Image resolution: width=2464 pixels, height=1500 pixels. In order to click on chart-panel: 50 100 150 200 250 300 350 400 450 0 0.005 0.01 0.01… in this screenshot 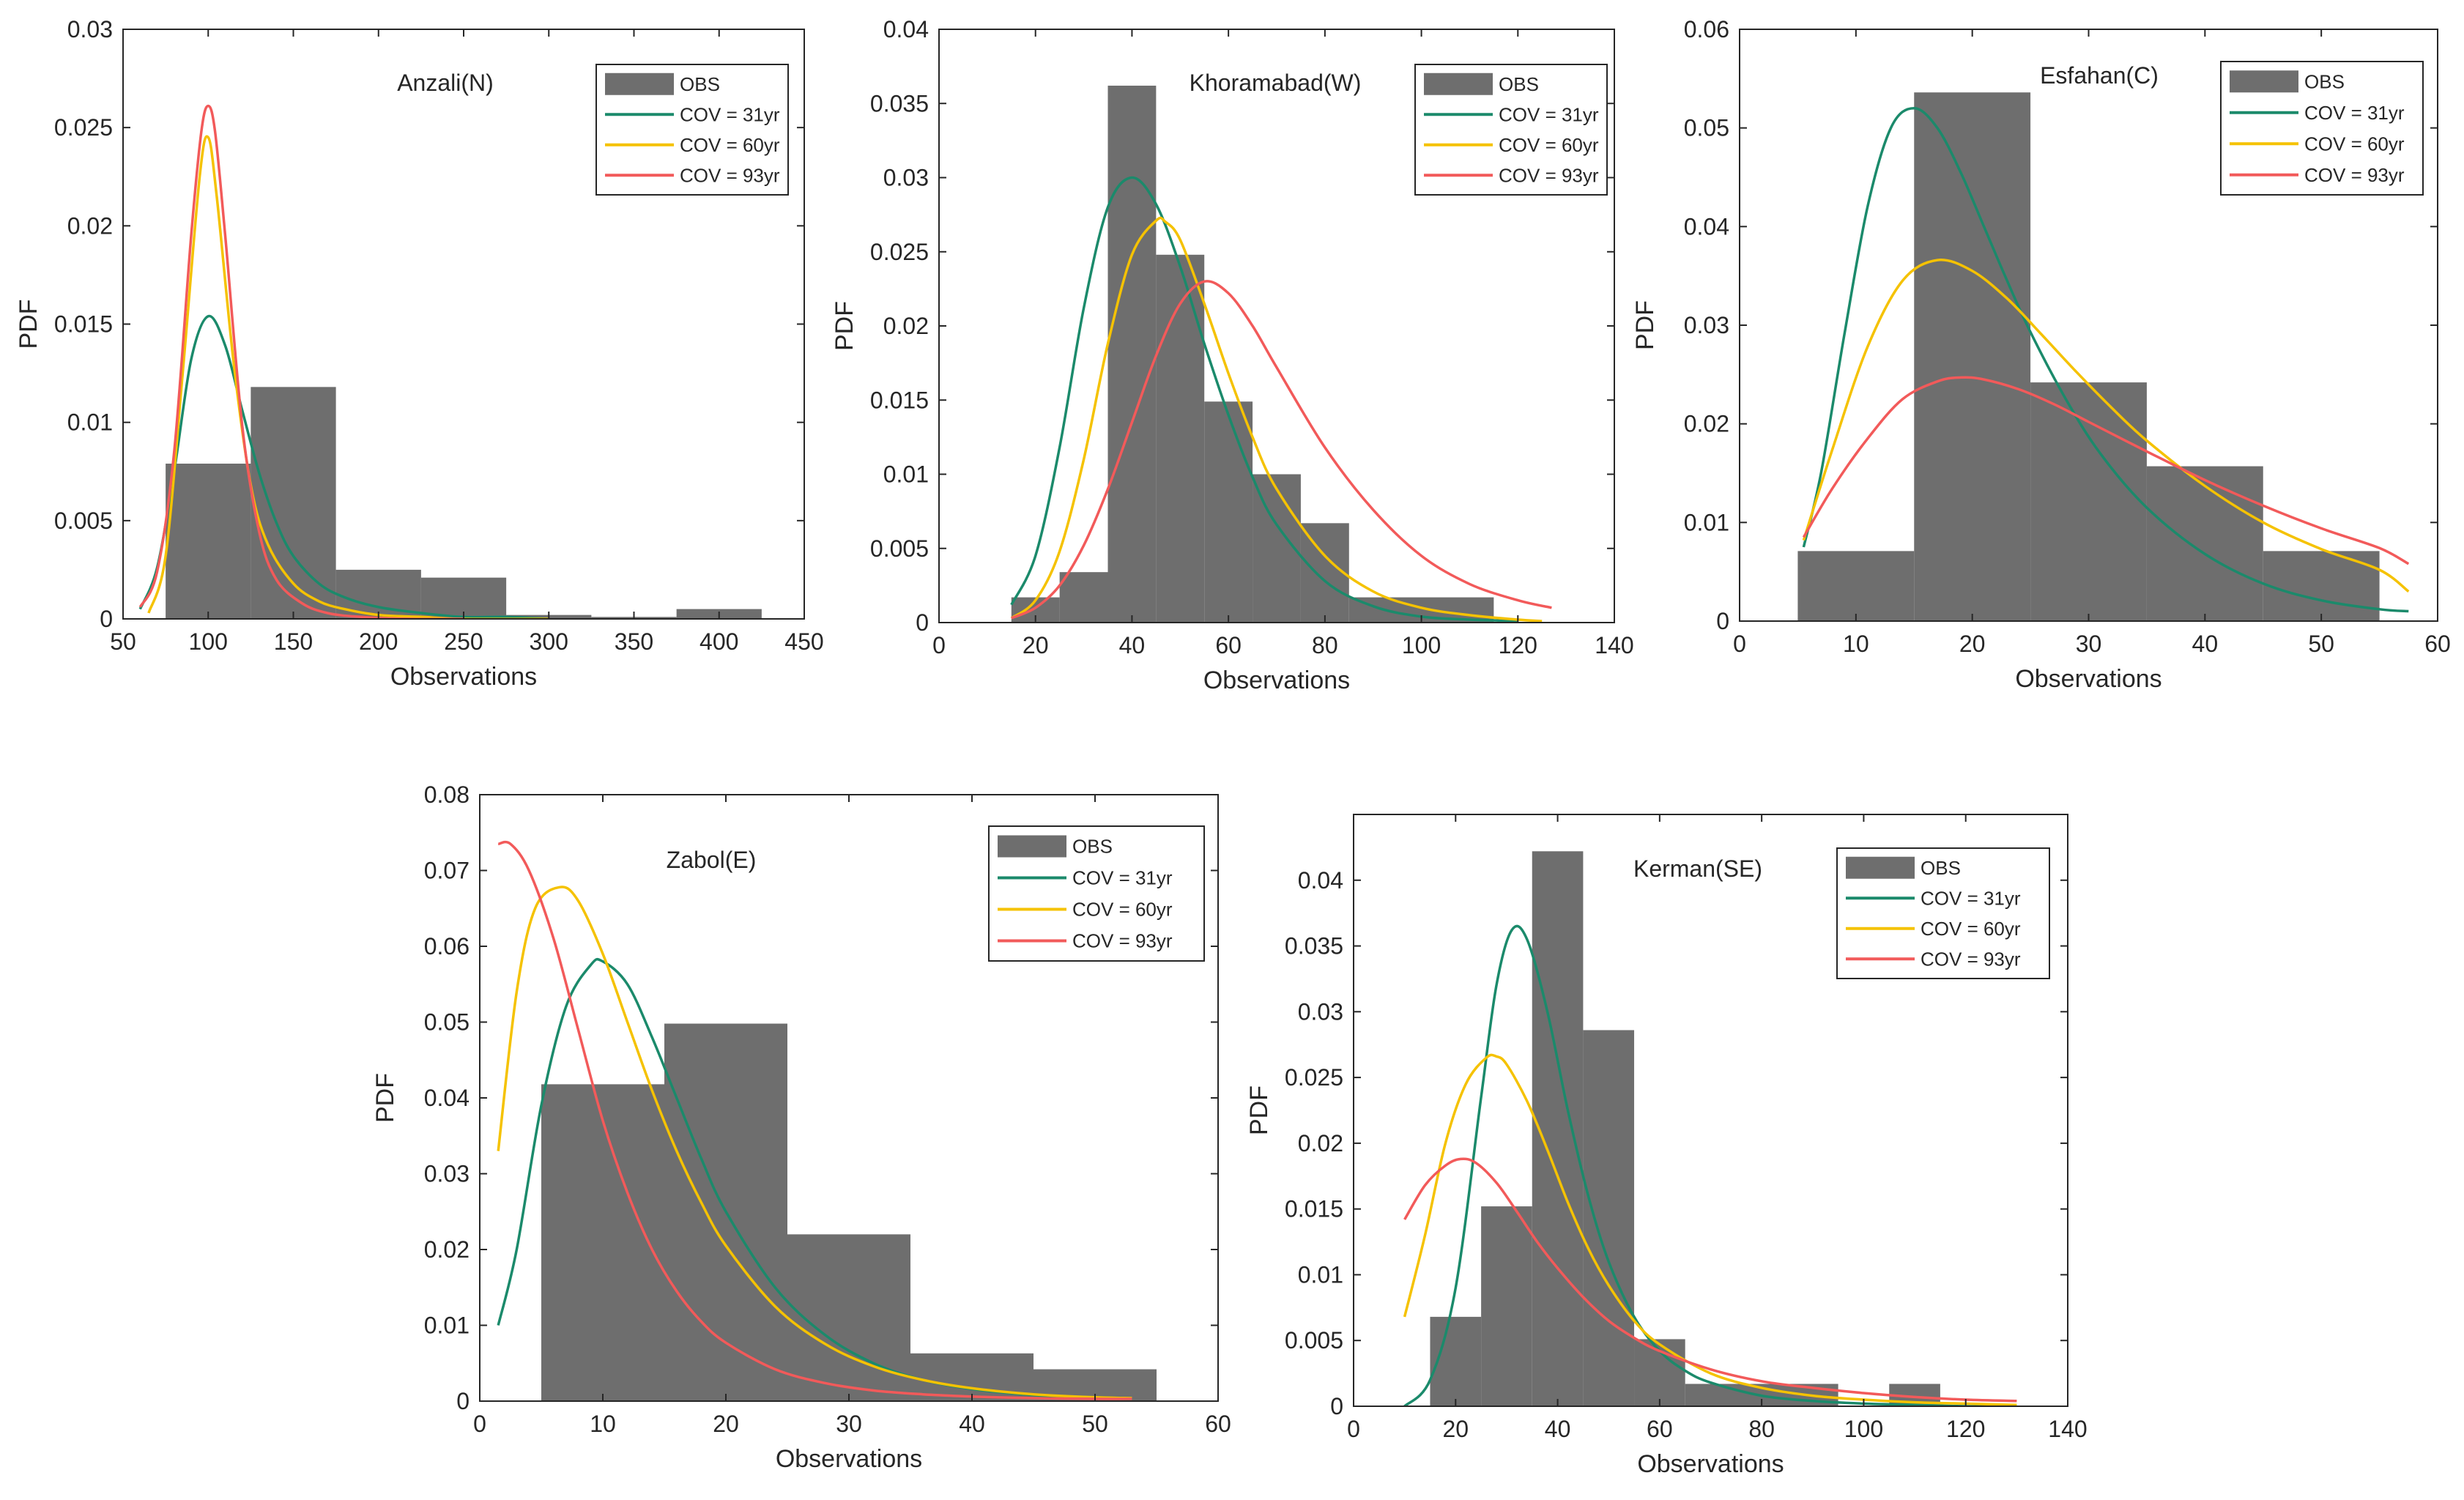, I will do `click(419, 353)`.